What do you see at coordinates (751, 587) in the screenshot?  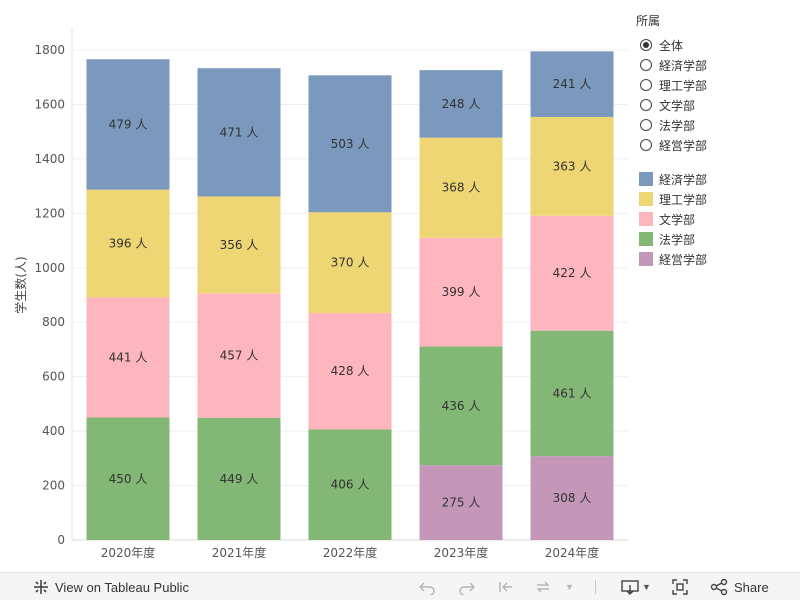 I see `share-label: Share` at bounding box center [751, 587].